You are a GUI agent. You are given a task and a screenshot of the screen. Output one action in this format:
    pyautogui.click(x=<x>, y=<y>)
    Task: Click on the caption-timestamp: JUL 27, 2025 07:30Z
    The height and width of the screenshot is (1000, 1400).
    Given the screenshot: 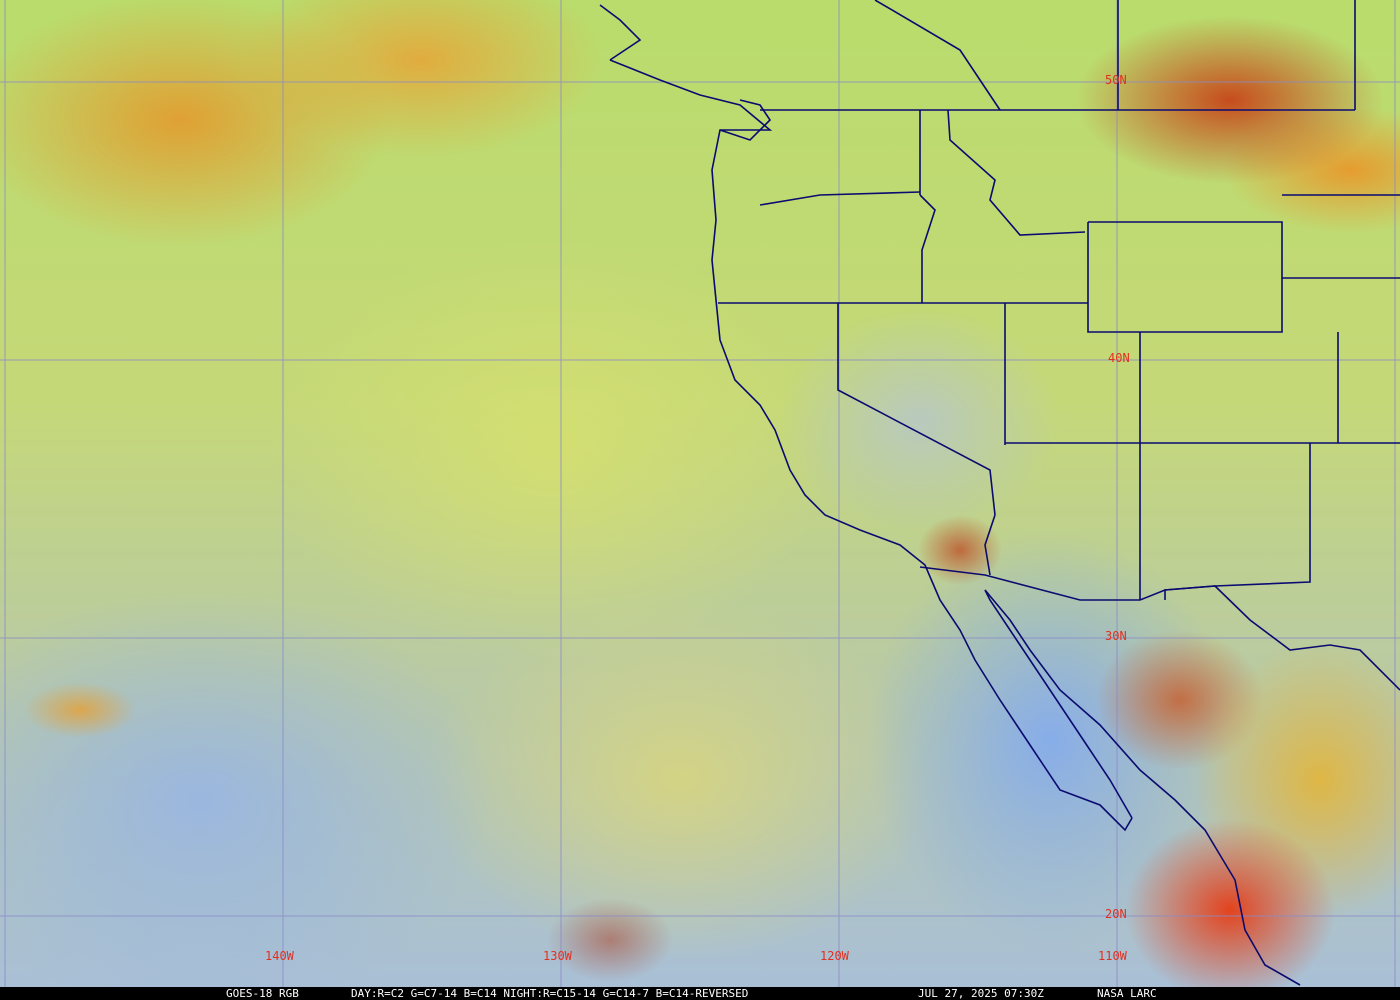 What is the action you would take?
    pyautogui.click(x=981, y=993)
    